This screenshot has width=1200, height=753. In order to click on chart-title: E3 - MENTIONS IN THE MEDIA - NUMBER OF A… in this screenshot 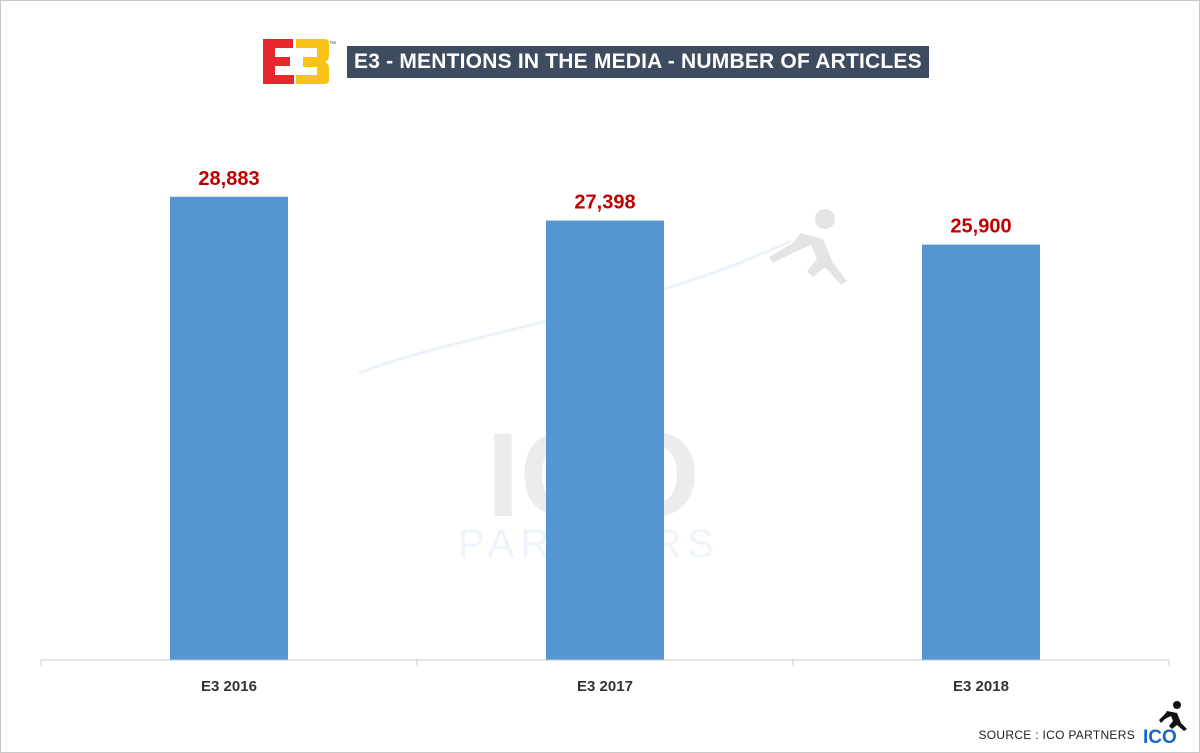, I will do `click(638, 62)`.